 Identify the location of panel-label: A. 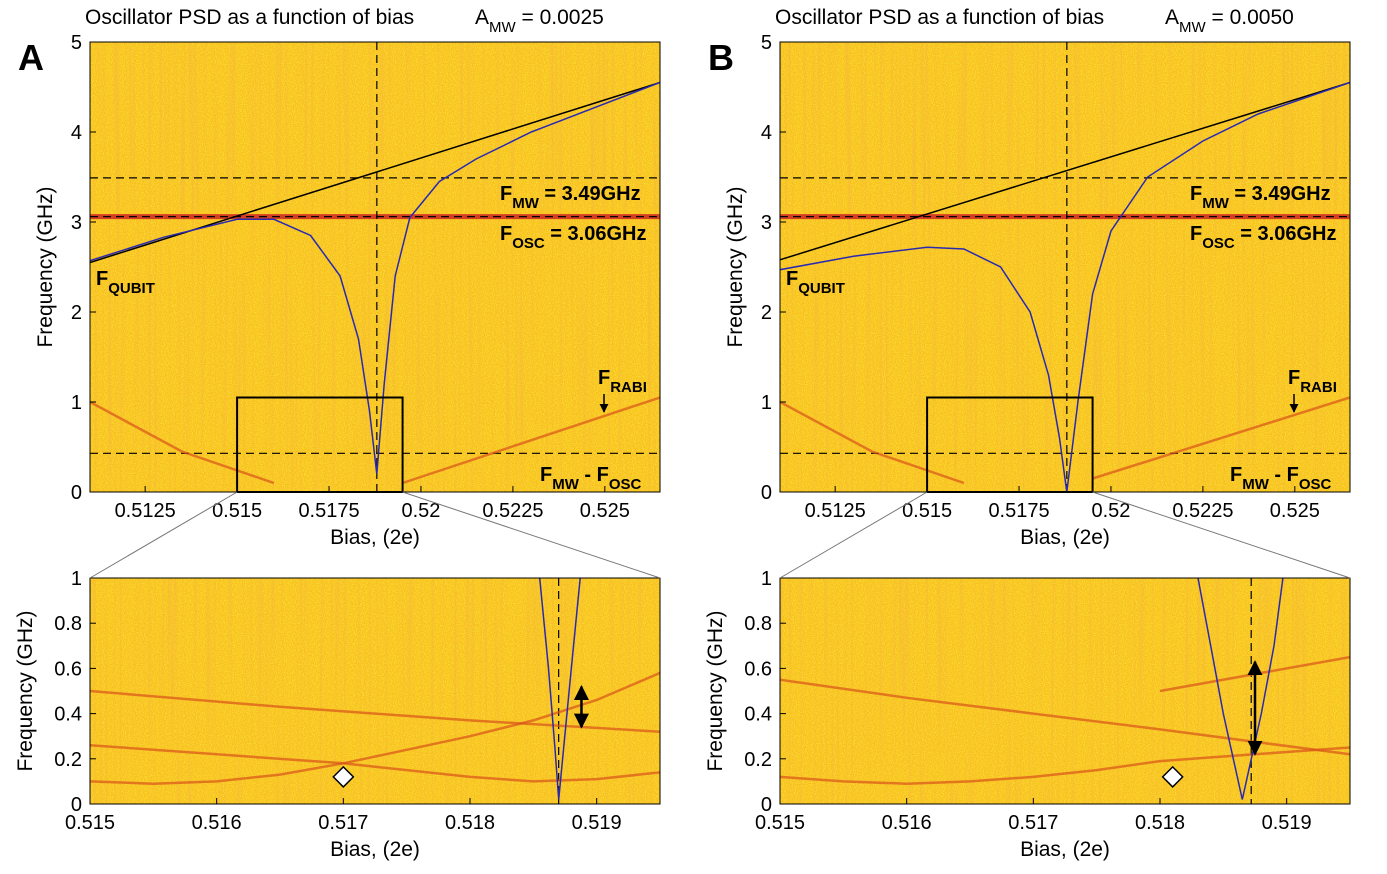
(31, 57).